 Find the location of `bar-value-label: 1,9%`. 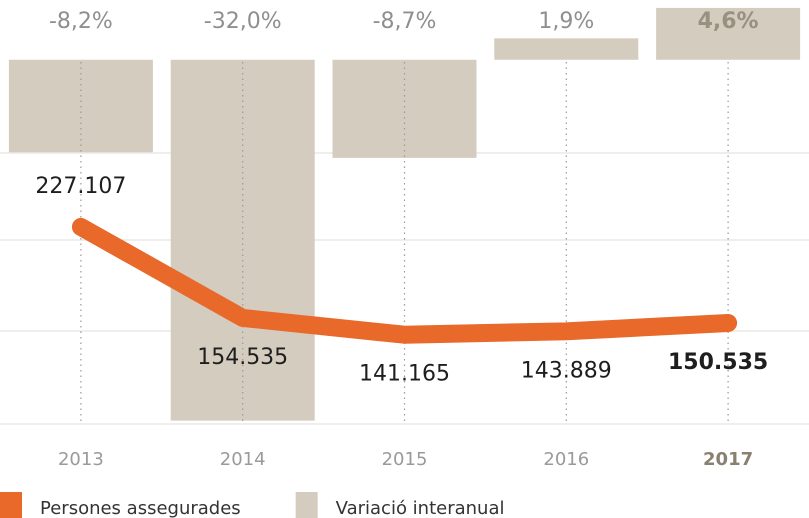

bar-value-label: 1,9% is located at coordinates (566, 21).